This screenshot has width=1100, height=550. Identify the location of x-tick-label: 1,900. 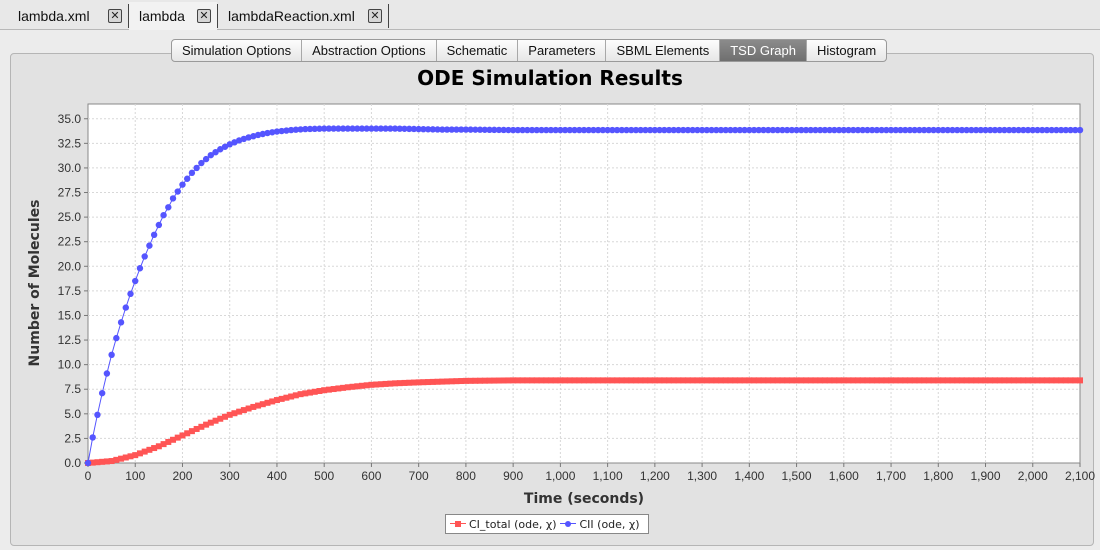
(986, 476).